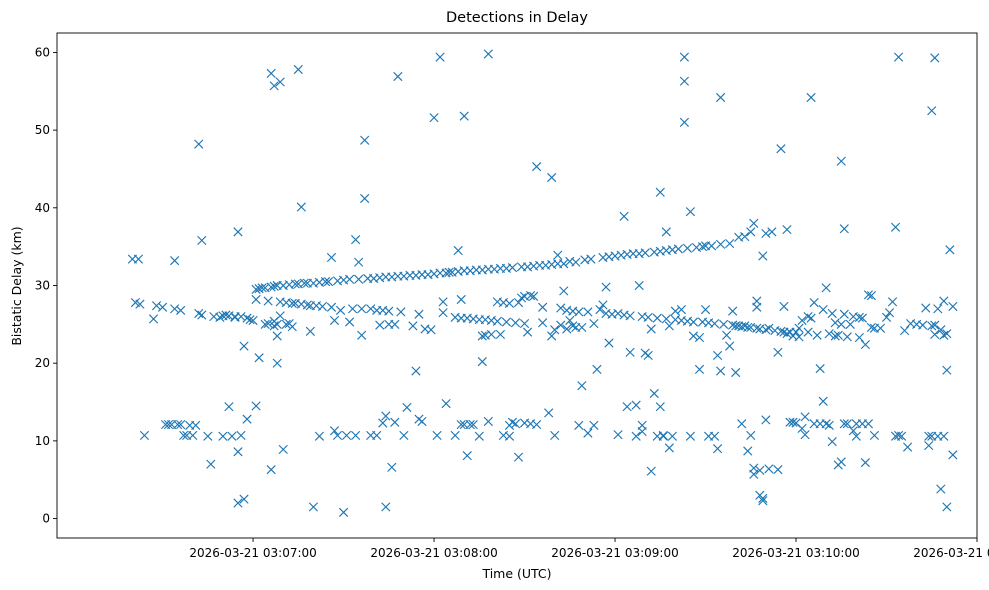  Describe the element at coordinates (42, 286) in the screenshot. I see `y-tick-label-3: 30` at that location.